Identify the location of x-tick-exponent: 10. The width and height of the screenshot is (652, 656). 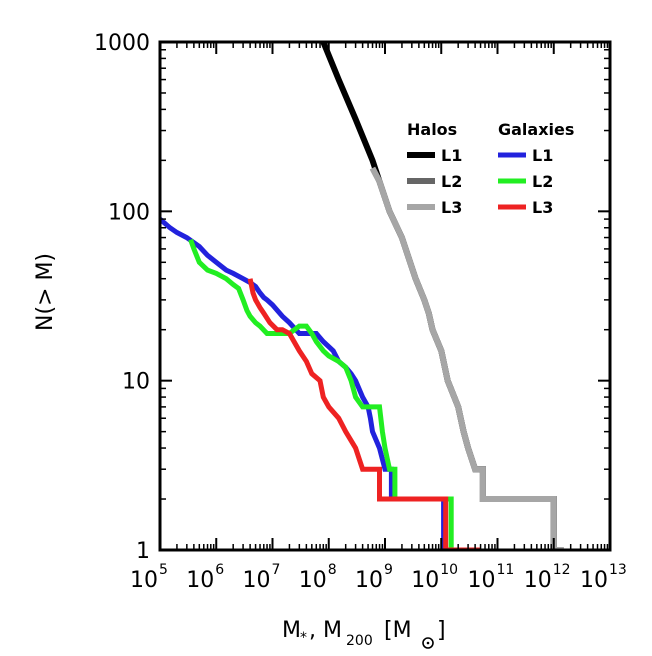
(449, 570).